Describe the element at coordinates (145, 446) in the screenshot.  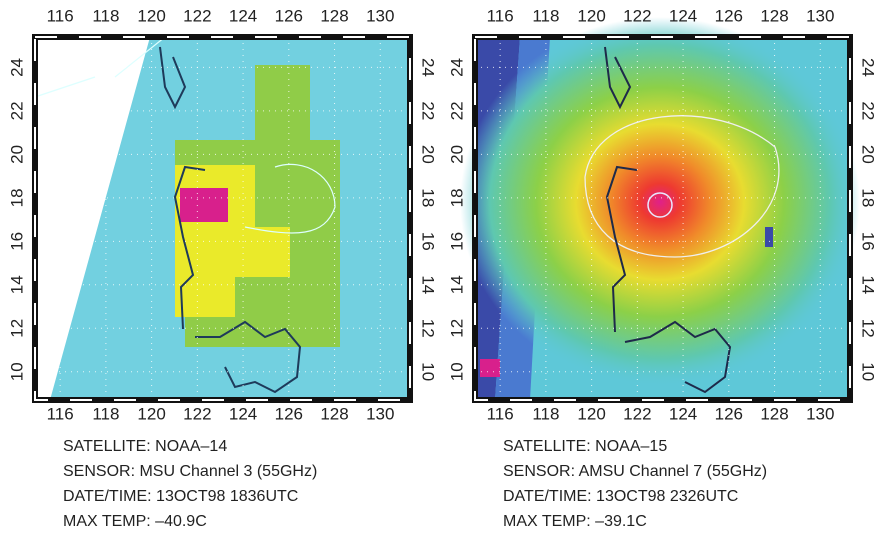
I see `caption-line: SATELLITE: NOAA–14` at that location.